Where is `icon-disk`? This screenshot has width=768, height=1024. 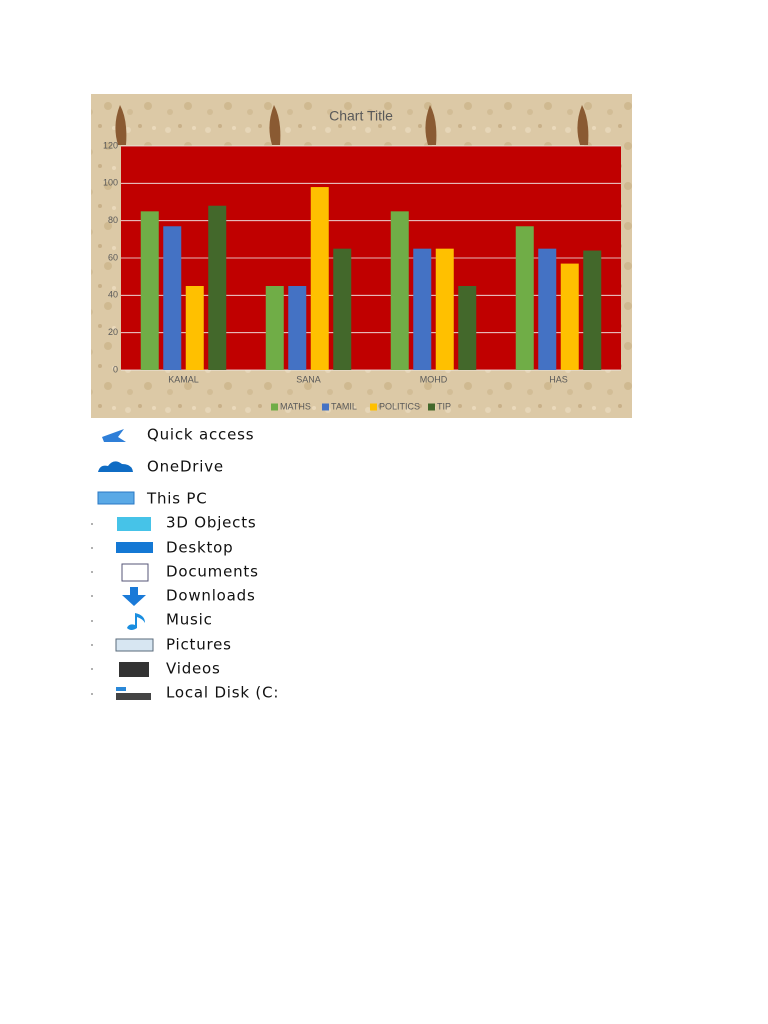
icon-disk is located at coordinates (133, 696).